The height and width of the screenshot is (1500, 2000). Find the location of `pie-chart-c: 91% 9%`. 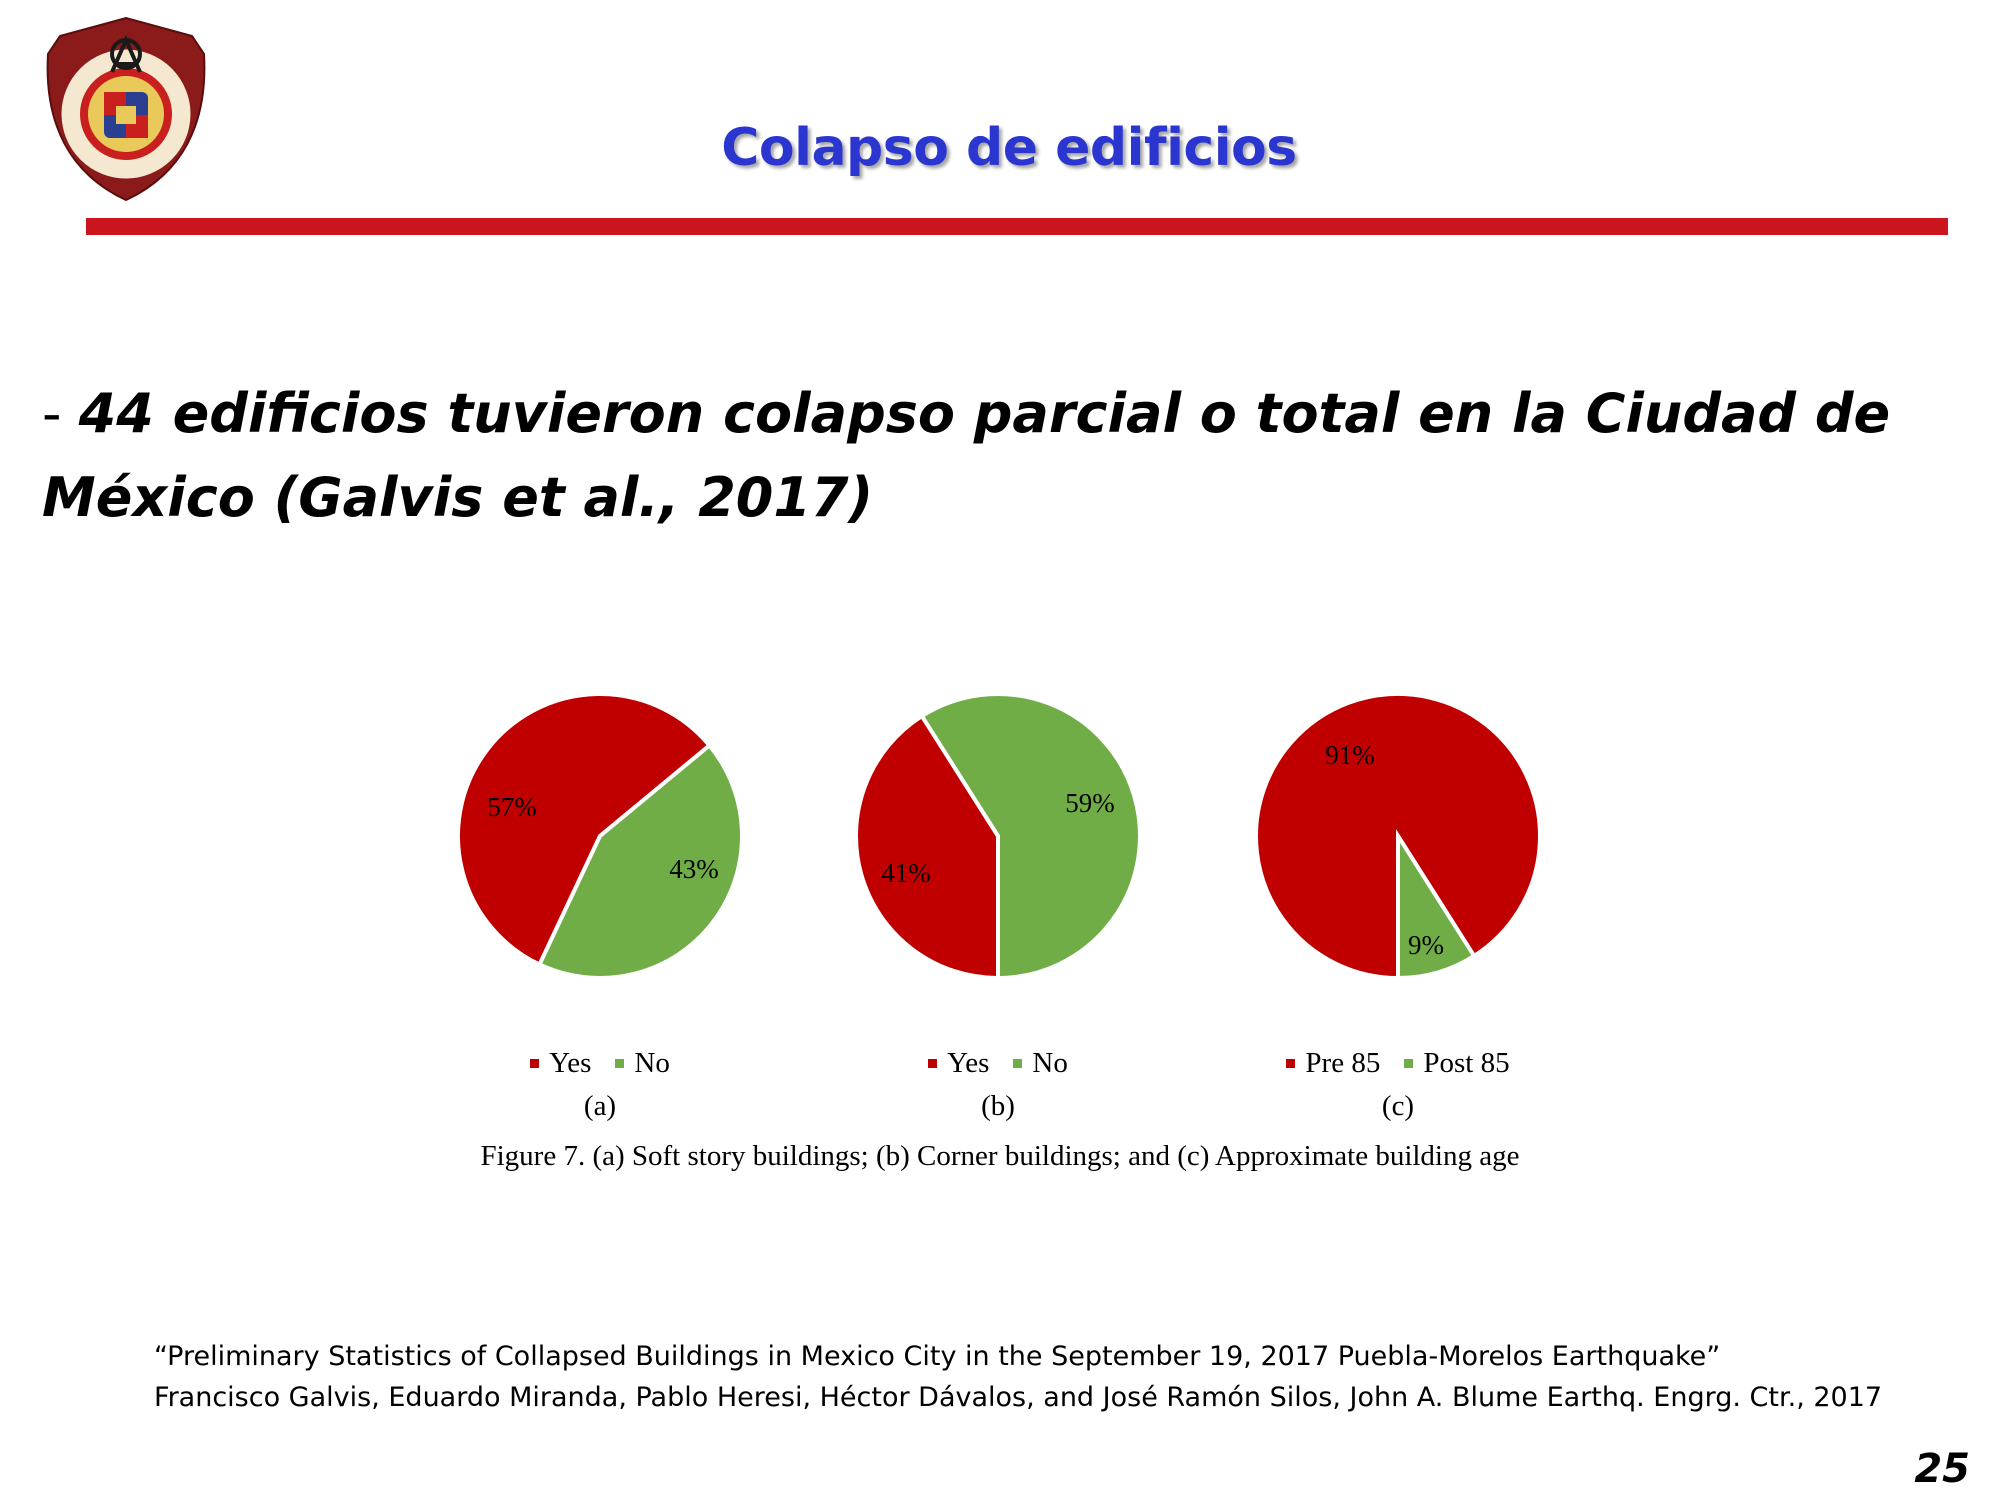

pie-chart-c: 91% 9% is located at coordinates (1398, 836).